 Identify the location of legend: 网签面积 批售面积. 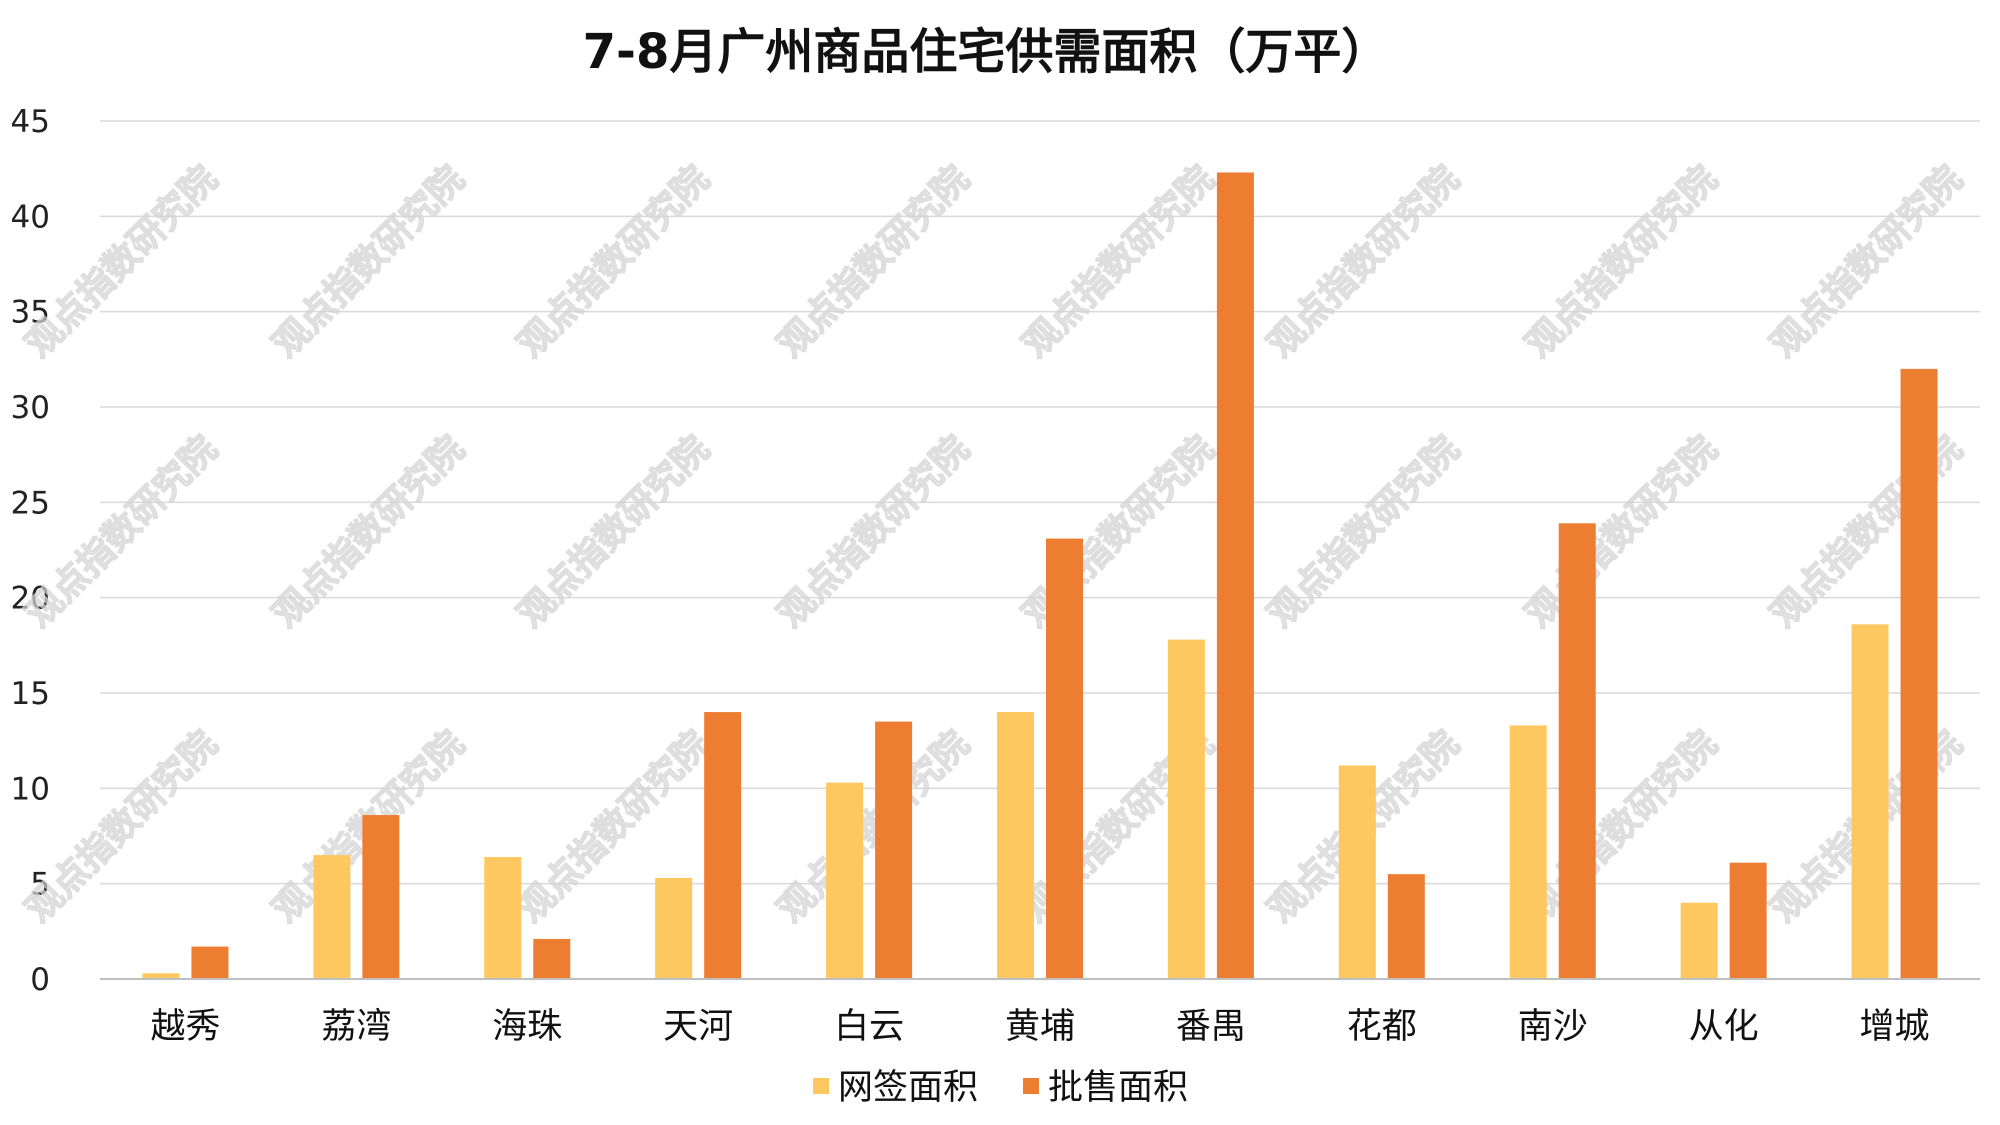
(1000, 1088).